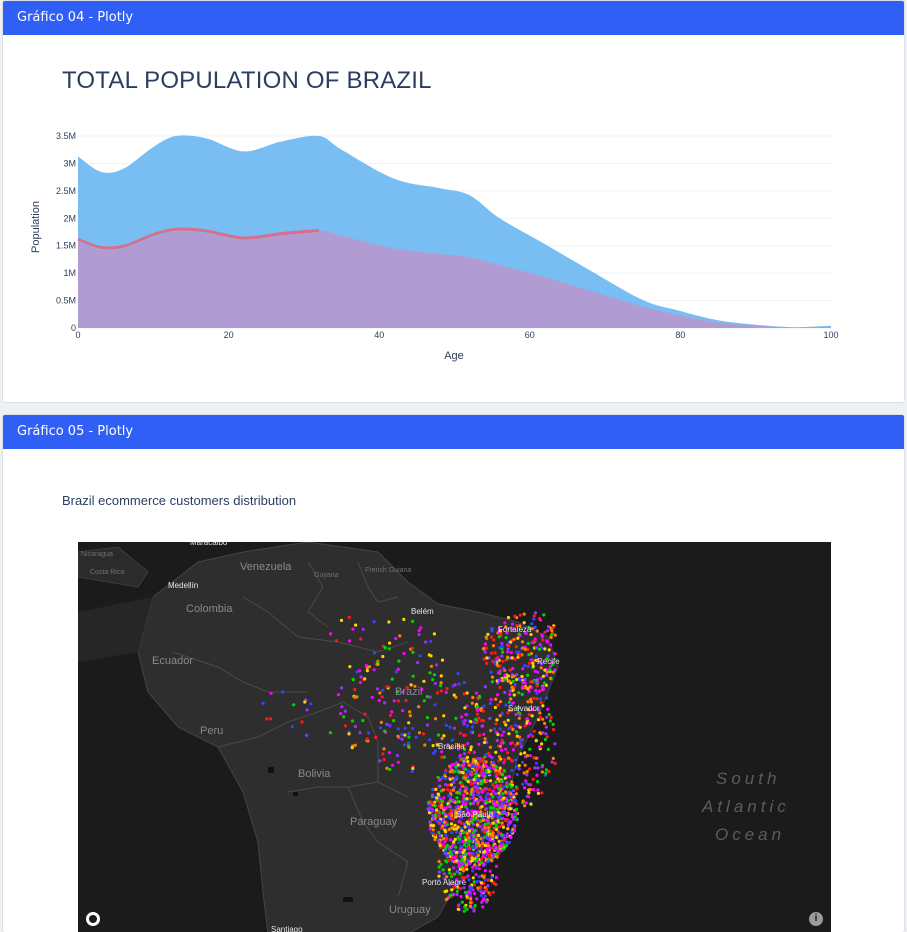 The width and height of the screenshot is (907, 932). I want to click on y-tick-label: 2.5M, so click(66, 191).